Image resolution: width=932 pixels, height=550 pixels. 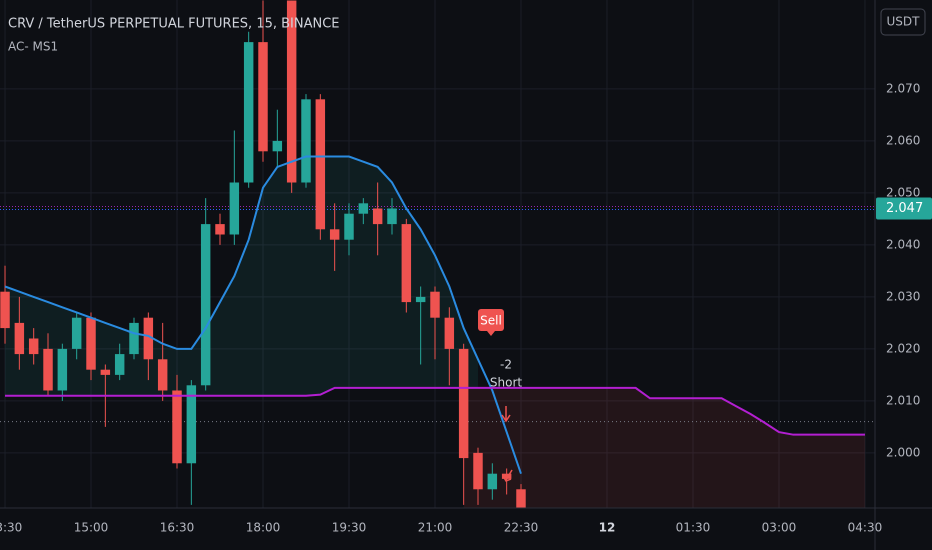 What do you see at coordinates (349, 528) in the screenshot?
I see `x-tick-label: 19:30` at bounding box center [349, 528].